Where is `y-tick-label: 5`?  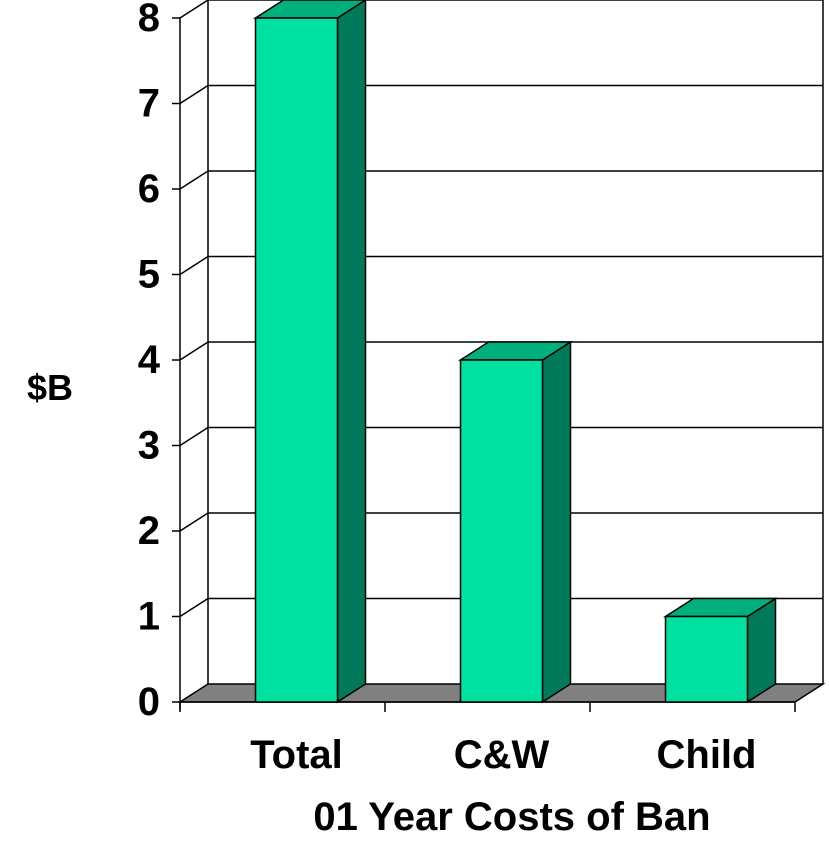
y-tick-label: 5 is located at coordinates (149, 275).